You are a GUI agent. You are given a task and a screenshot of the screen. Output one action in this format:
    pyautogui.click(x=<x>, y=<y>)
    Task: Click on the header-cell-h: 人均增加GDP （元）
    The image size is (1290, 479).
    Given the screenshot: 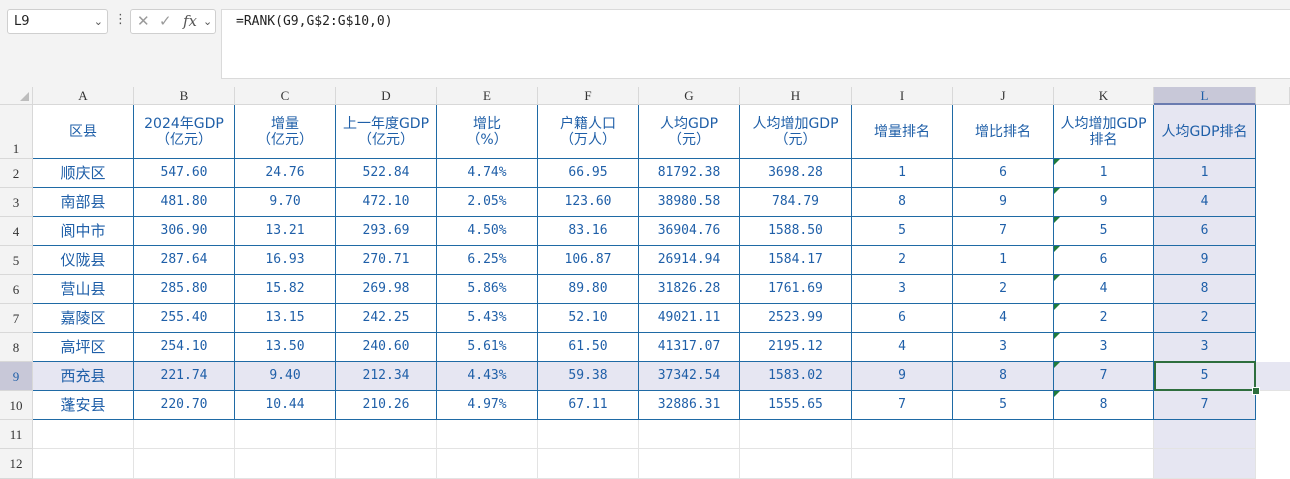 What is the action you would take?
    pyautogui.click(x=796, y=132)
    